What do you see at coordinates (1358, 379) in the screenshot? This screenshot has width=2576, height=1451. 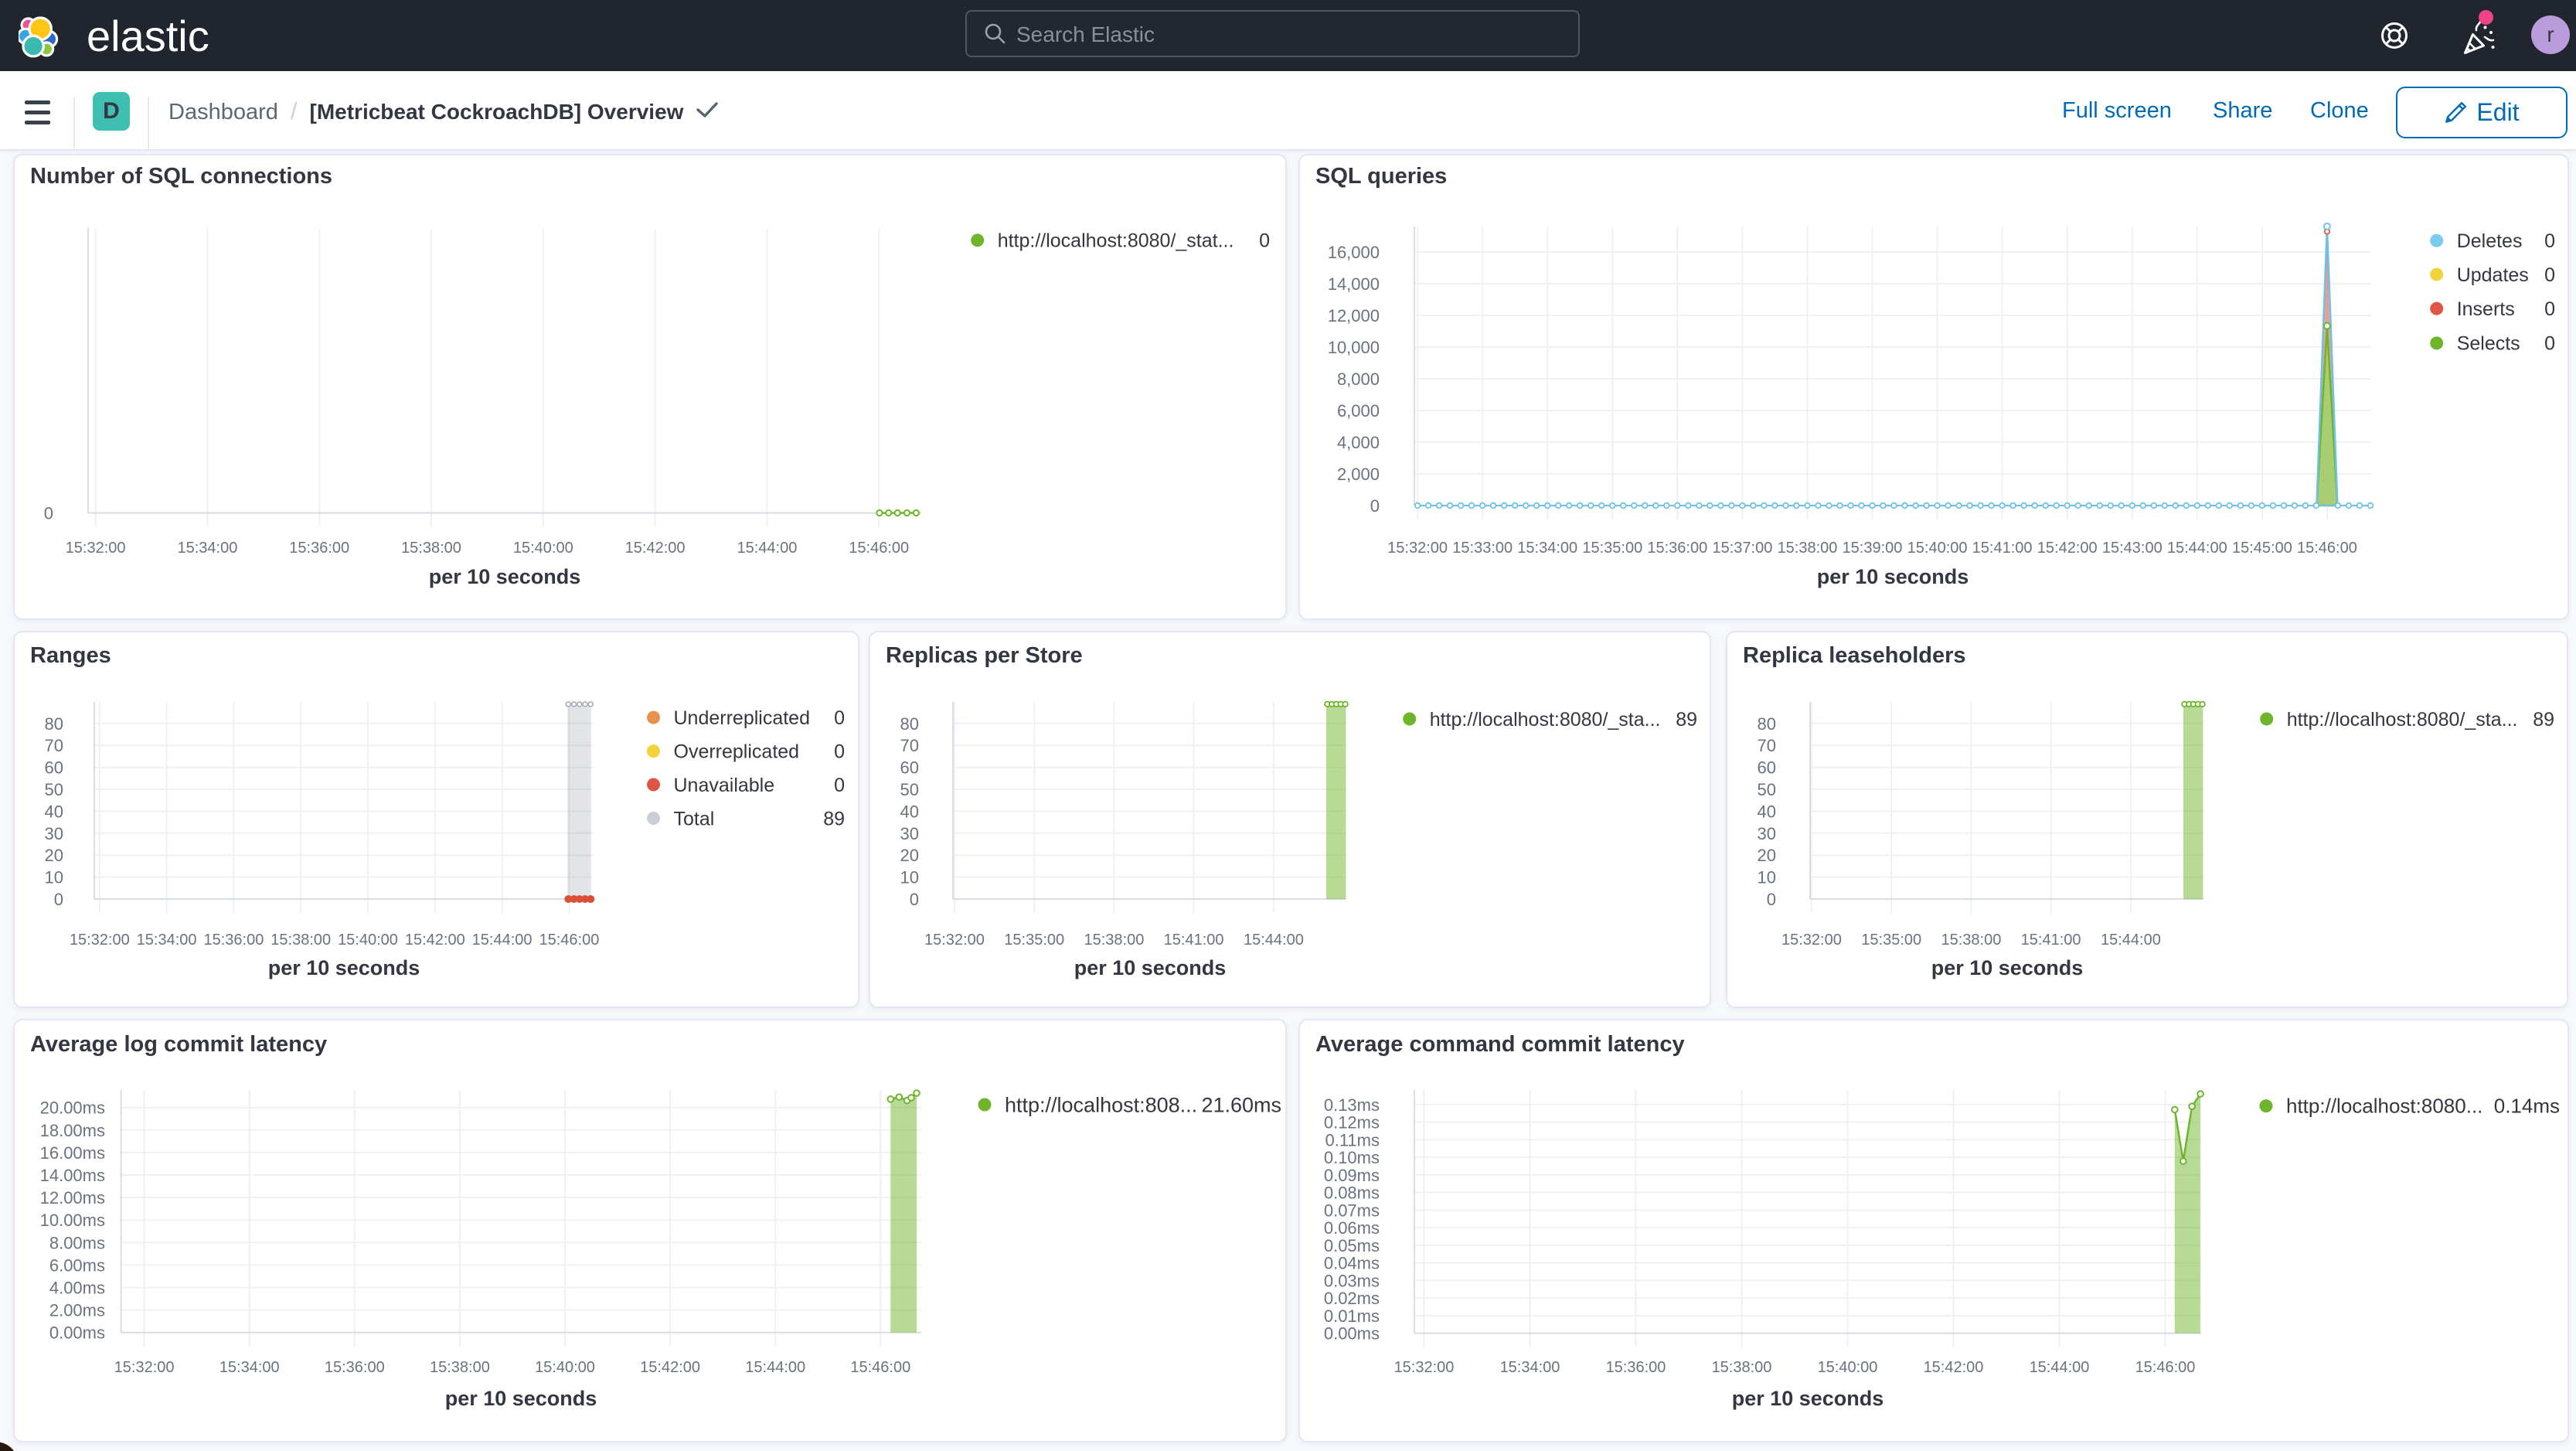 I see `svg-text: 8,000` at bounding box center [1358, 379].